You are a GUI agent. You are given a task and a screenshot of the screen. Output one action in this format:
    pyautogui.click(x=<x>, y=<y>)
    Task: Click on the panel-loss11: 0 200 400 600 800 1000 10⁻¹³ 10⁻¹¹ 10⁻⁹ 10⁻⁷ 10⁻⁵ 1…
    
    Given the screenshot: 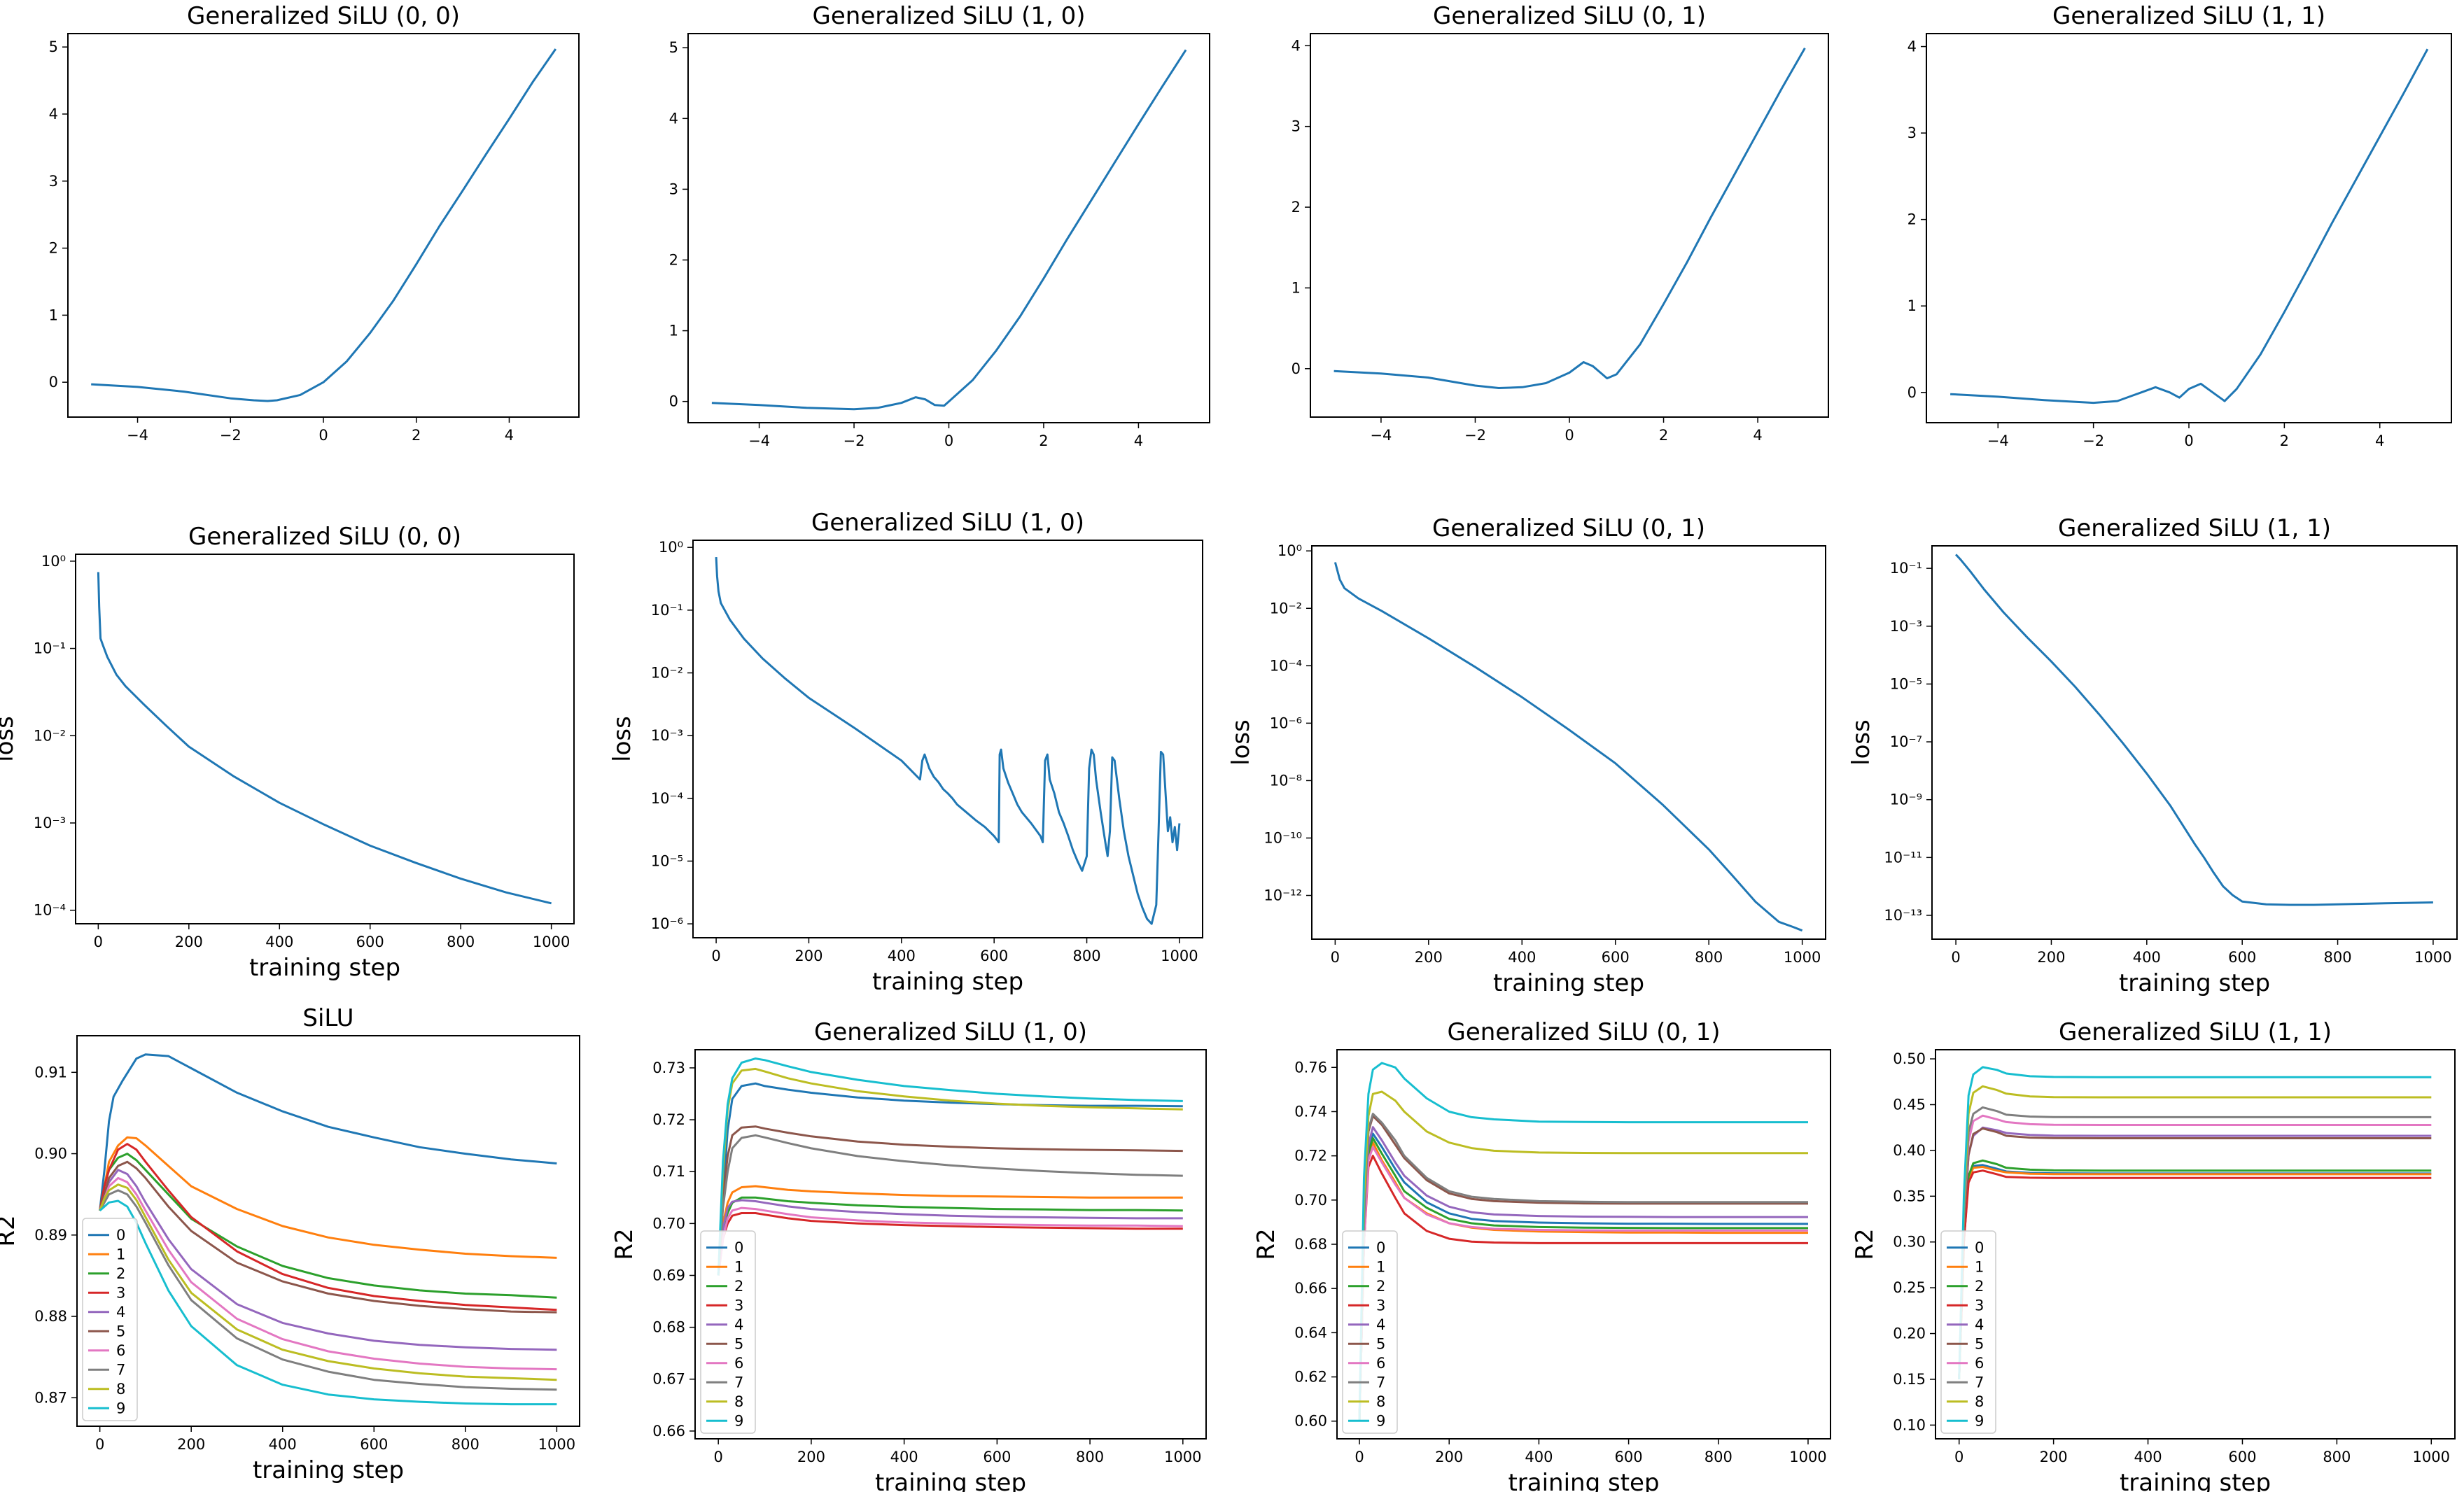 What is the action you would take?
    pyautogui.click(x=2152, y=755)
    